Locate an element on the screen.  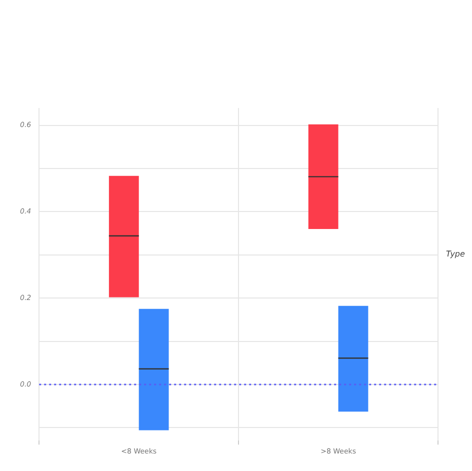
legend-title: Type is located at coordinates (456, 253).